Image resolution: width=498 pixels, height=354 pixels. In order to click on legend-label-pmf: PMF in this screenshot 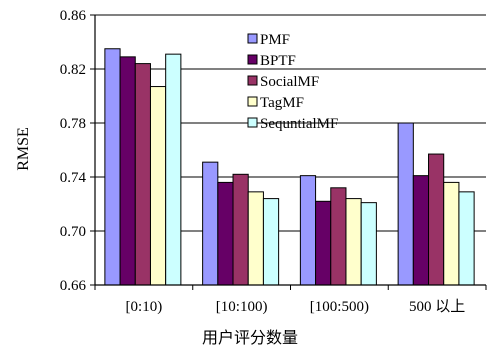, I will do `click(275, 40)`.